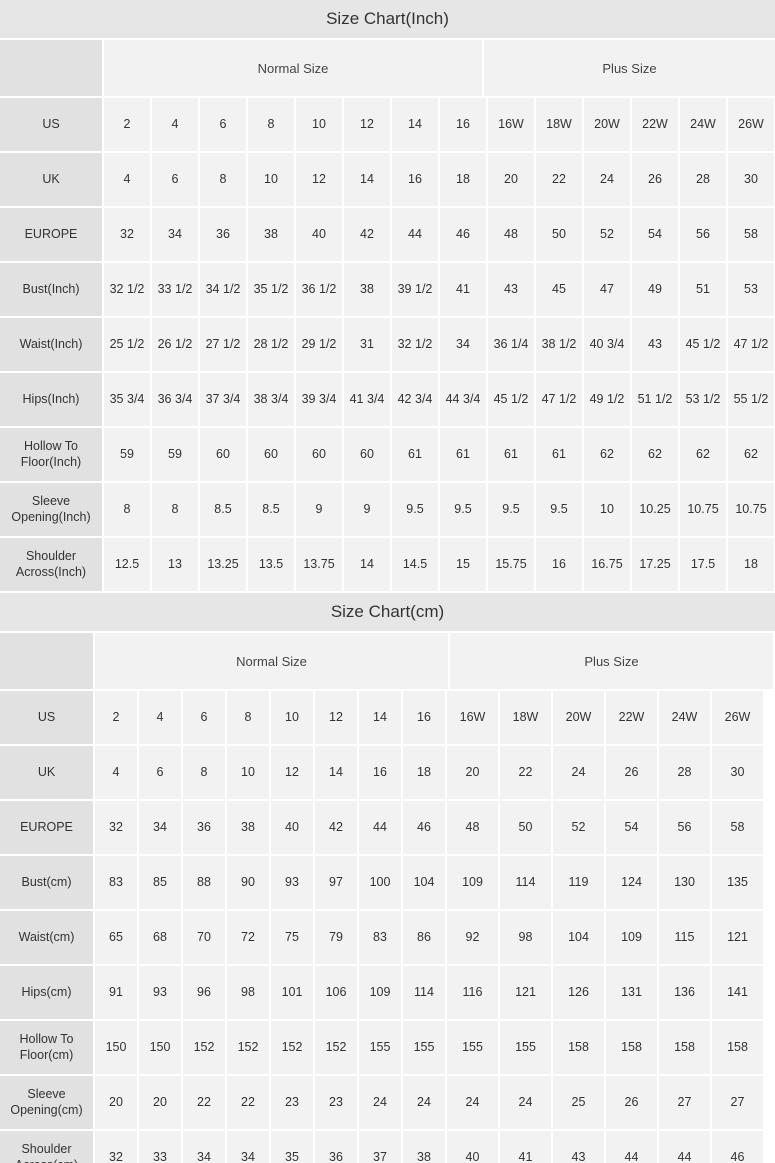 The height and width of the screenshot is (1163, 775). What do you see at coordinates (336, 937) in the screenshot?
I see `table-cell: 79` at bounding box center [336, 937].